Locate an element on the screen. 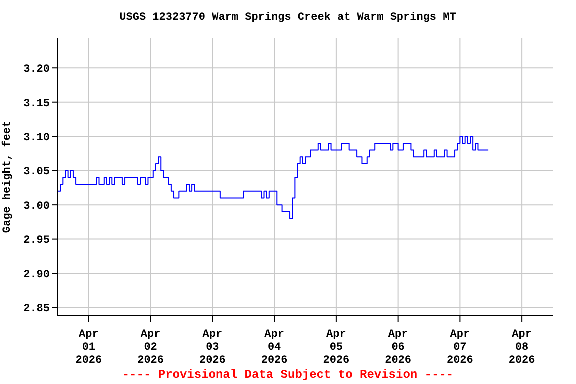  y-tick-label: 2.85 is located at coordinates (37, 310).